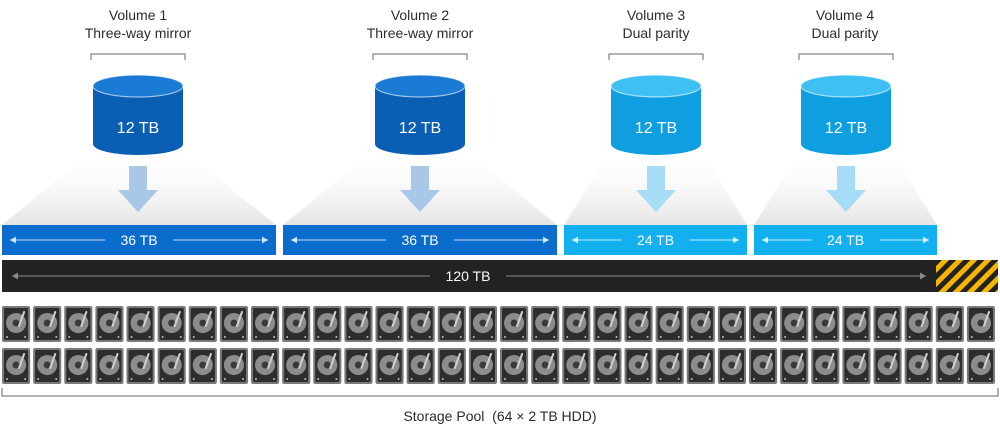 The width and height of the screenshot is (1000, 439). What do you see at coordinates (656, 24) in the screenshot?
I see `volume-3-title: Volume 3 Dual parity` at bounding box center [656, 24].